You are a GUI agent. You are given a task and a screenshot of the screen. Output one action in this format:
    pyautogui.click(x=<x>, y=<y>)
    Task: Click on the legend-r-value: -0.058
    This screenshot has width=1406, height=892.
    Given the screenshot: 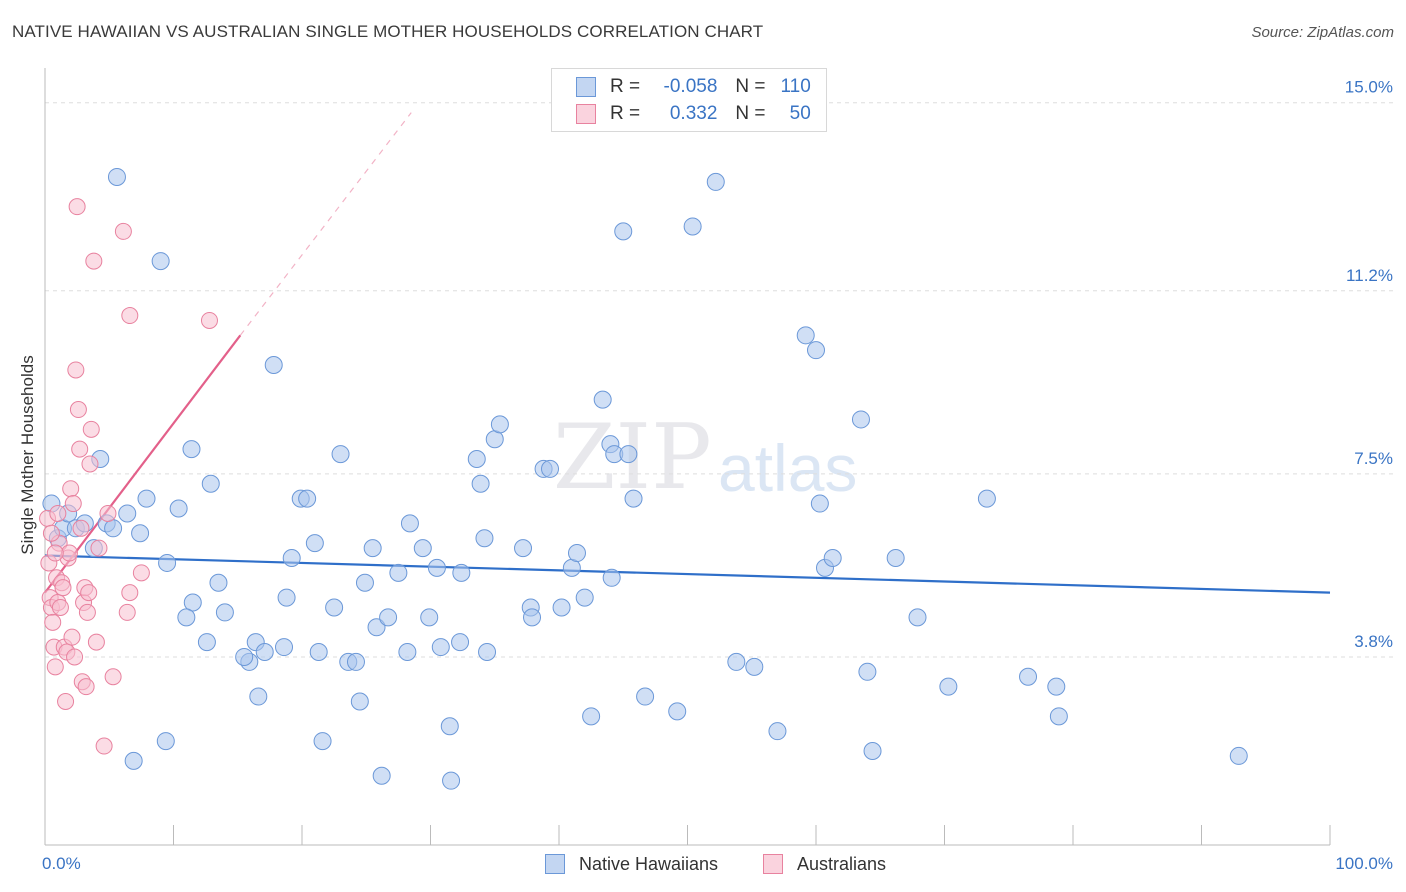 What is the action you would take?
    pyautogui.click(x=690, y=86)
    